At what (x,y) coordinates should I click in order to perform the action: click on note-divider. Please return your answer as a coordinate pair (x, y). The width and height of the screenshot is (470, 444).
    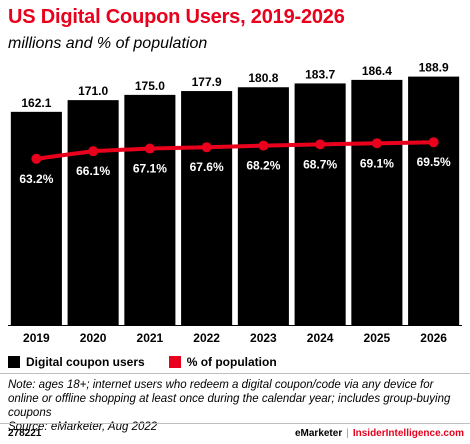
    Looking at the image, I should click on (235, 373).